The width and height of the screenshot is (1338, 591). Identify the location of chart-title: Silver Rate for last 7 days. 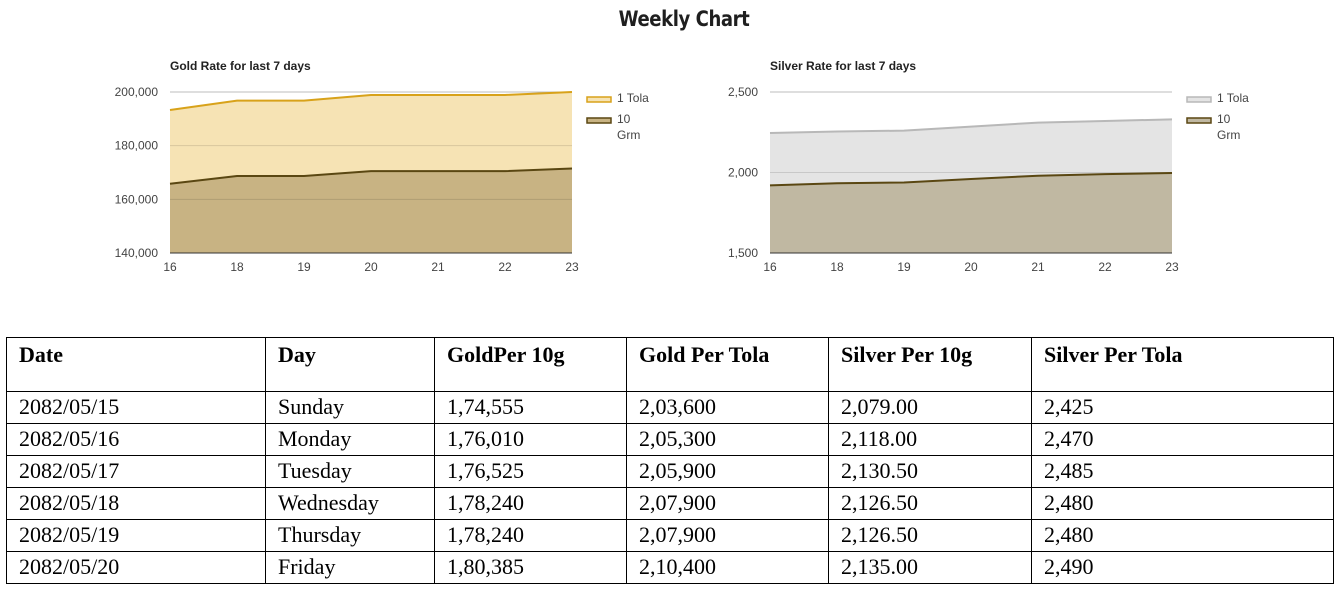
(843, 66).